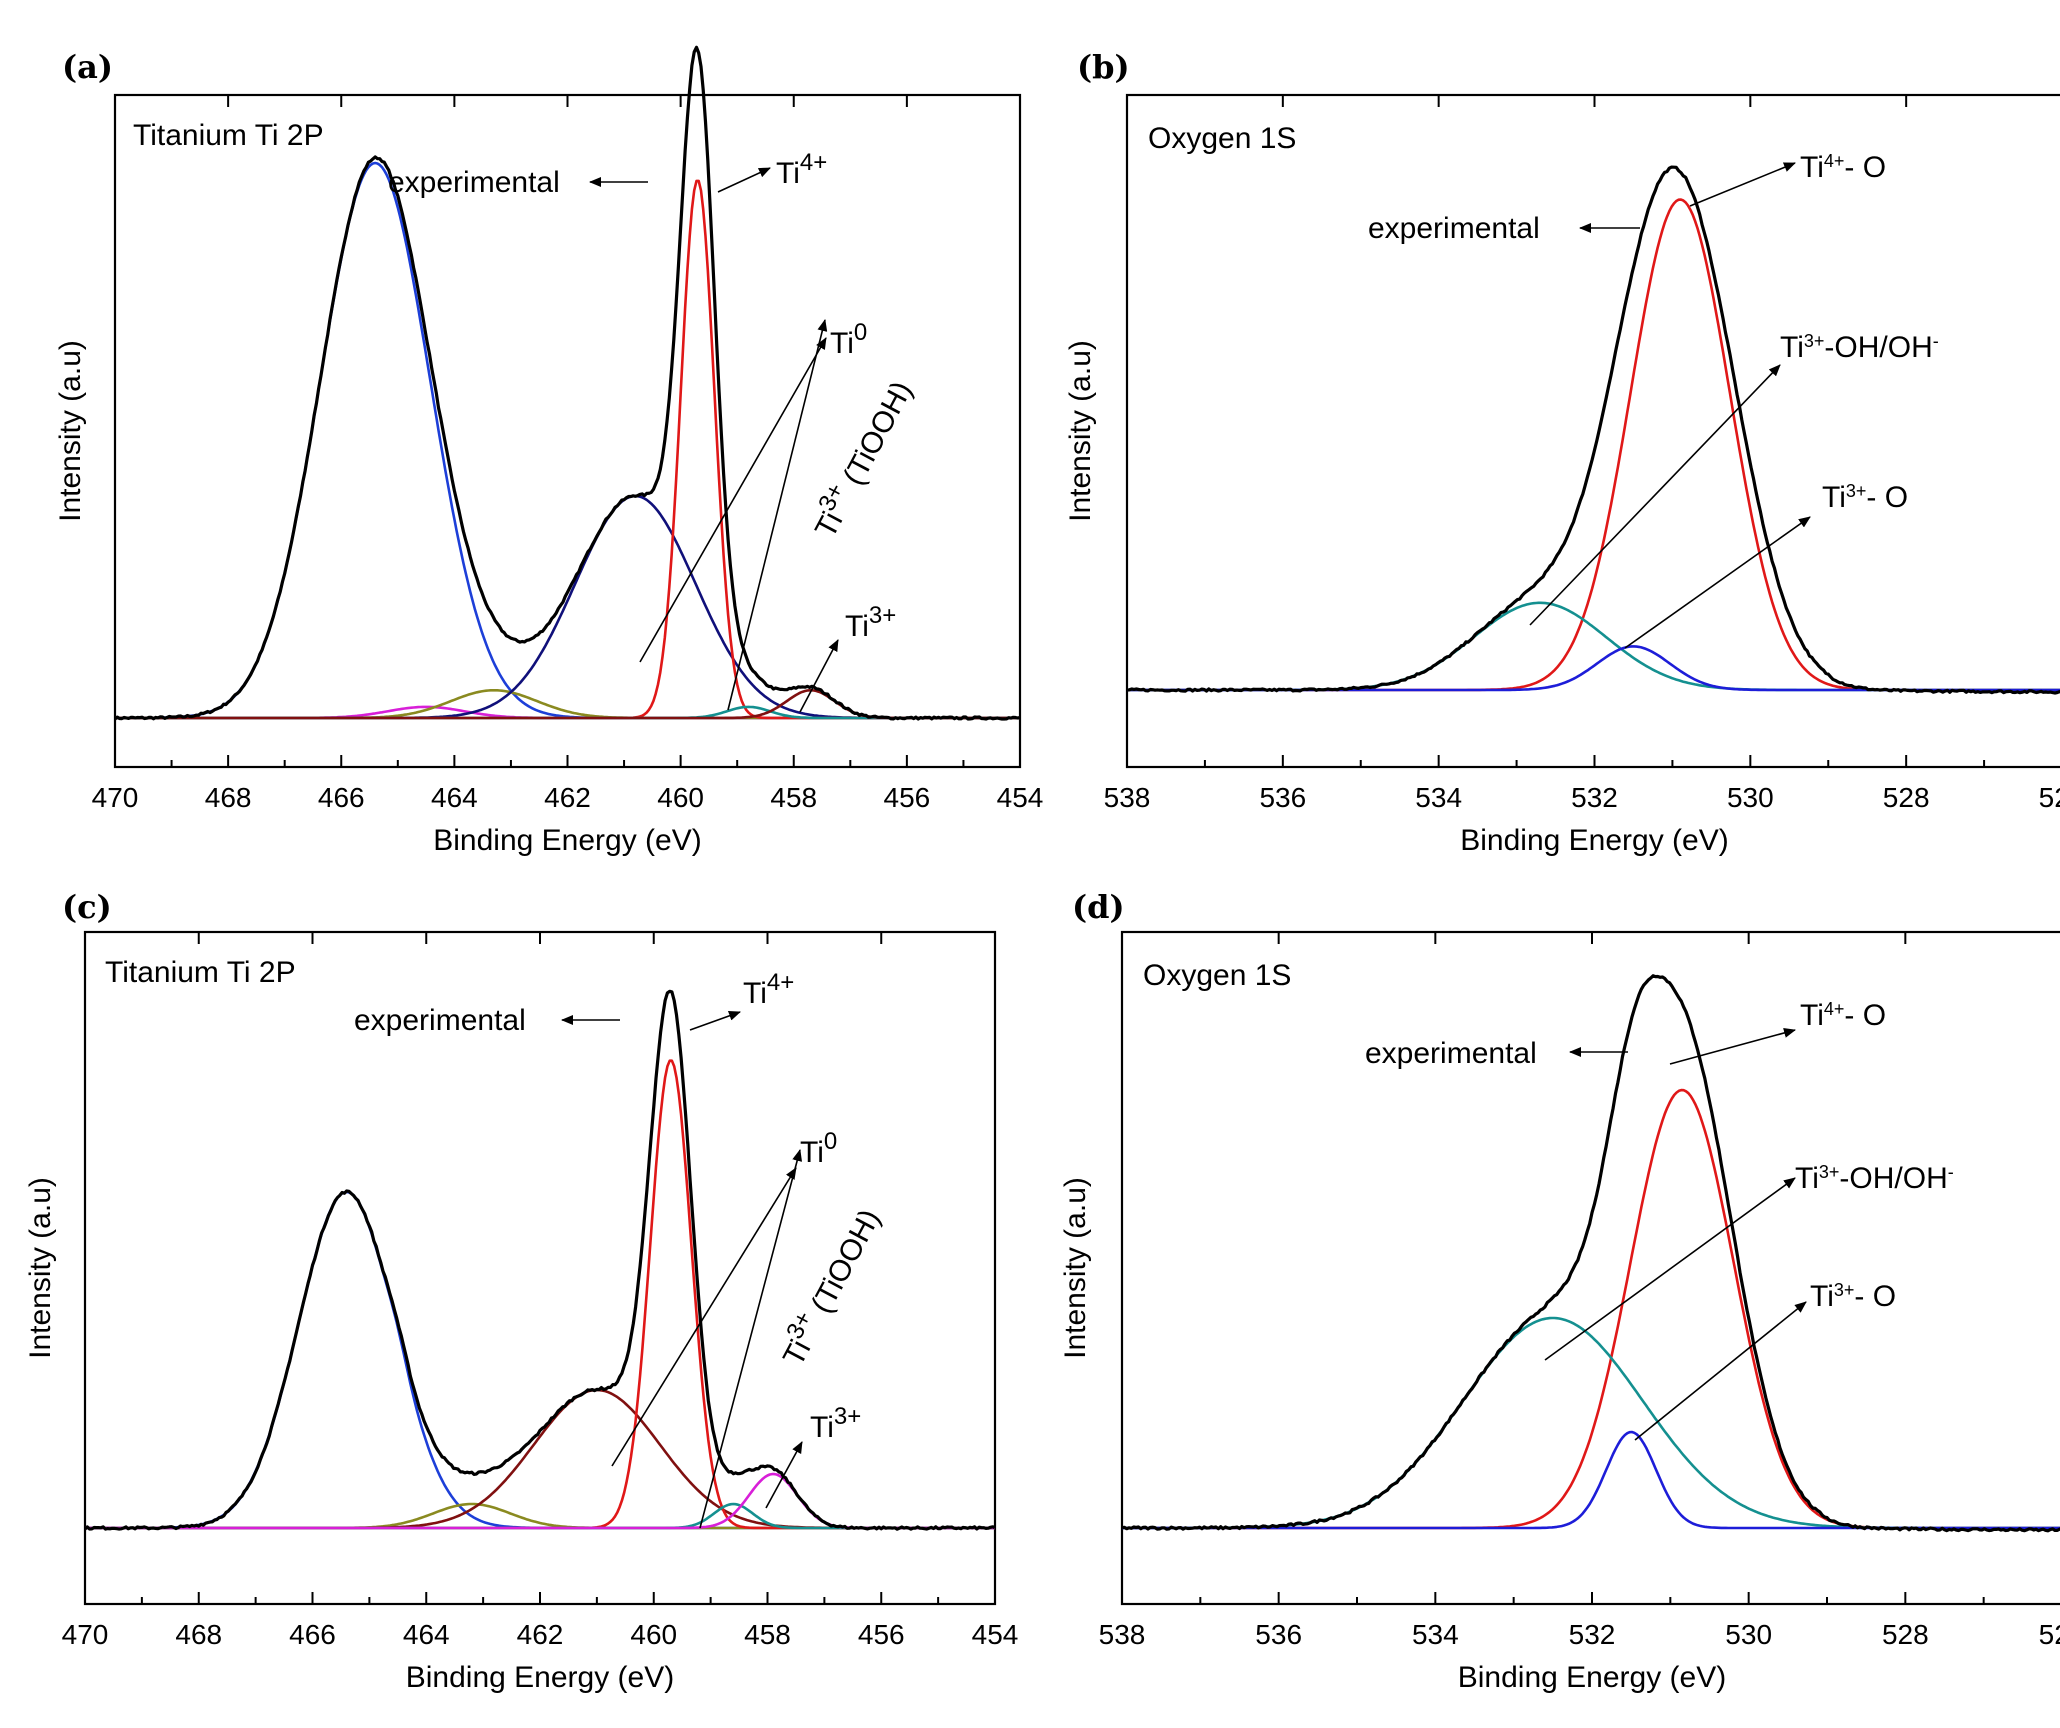  What do you see at coordinates (87, 67) in the screenshot?
I see `panel-letter: (a)` at bounding box center [87, 67].